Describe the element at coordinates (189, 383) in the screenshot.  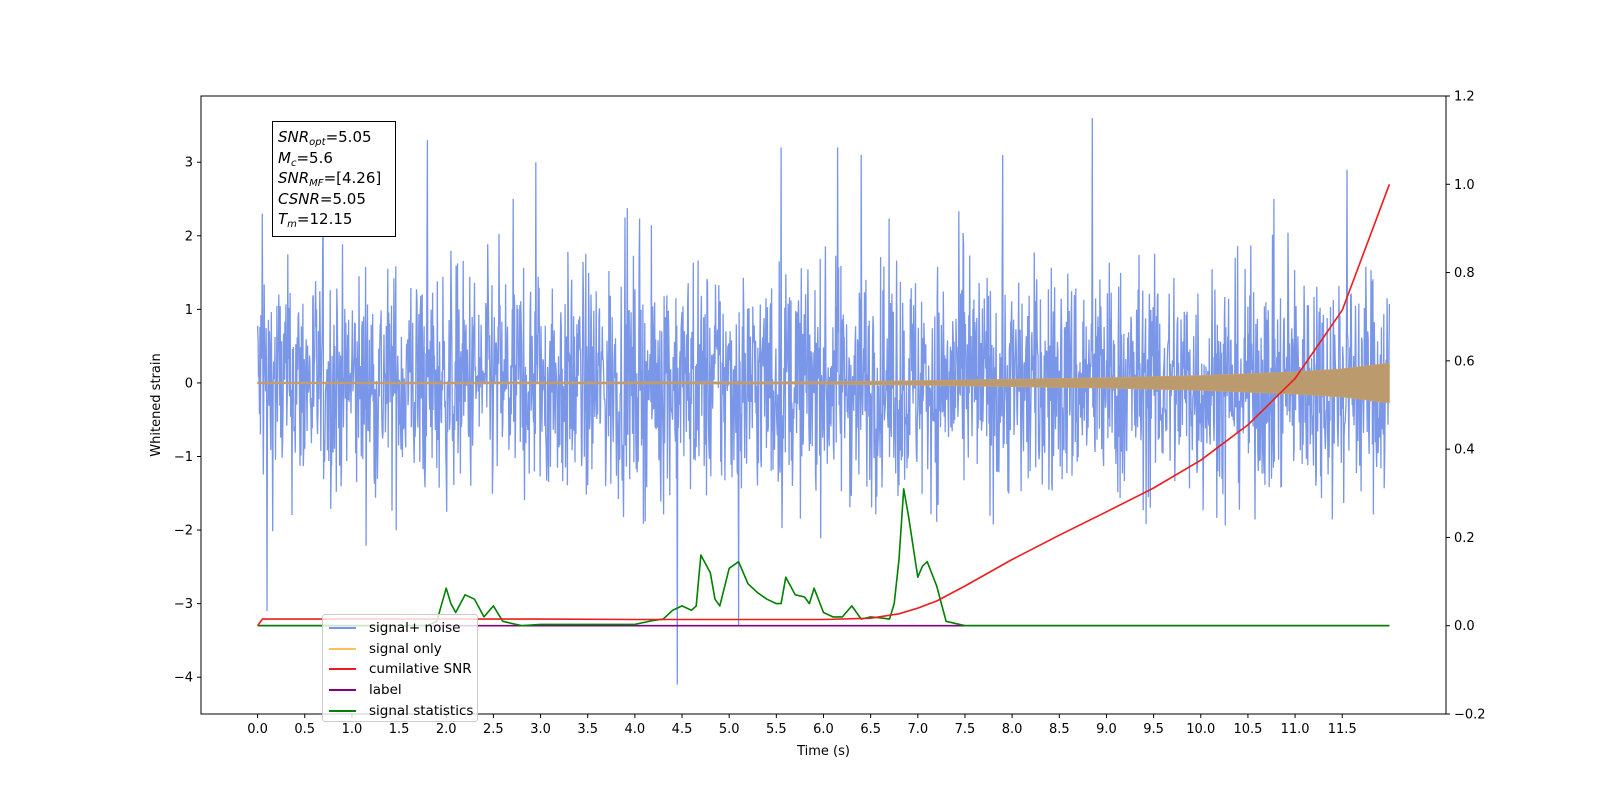
I see `y-left-tick-label: 0` at that location.